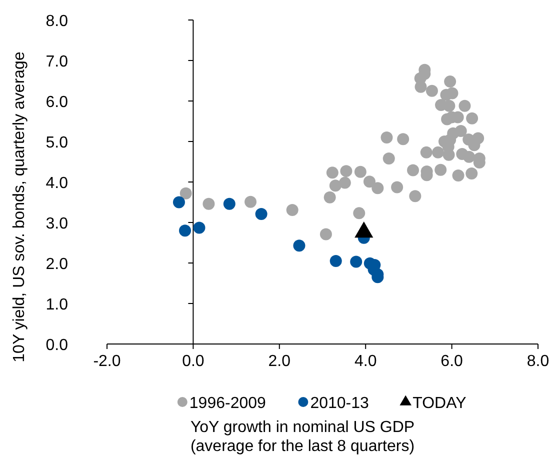 This screenshot has width=552, height=464. I want to click on x-tick-label: 8.0, so click(538, 361).